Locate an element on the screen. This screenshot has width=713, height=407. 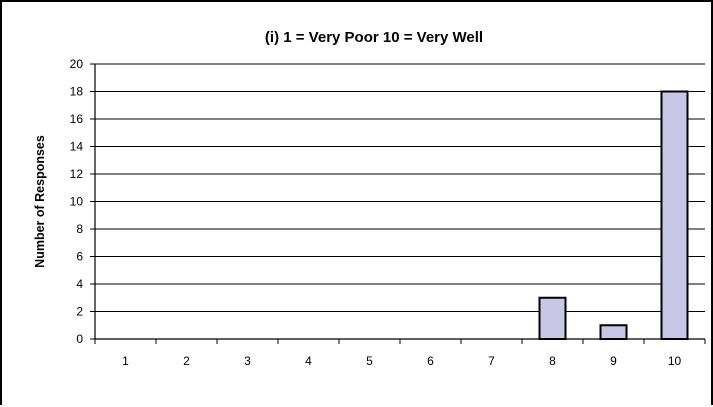
y-tick-label: 10 is located at coordinates (77, 202).